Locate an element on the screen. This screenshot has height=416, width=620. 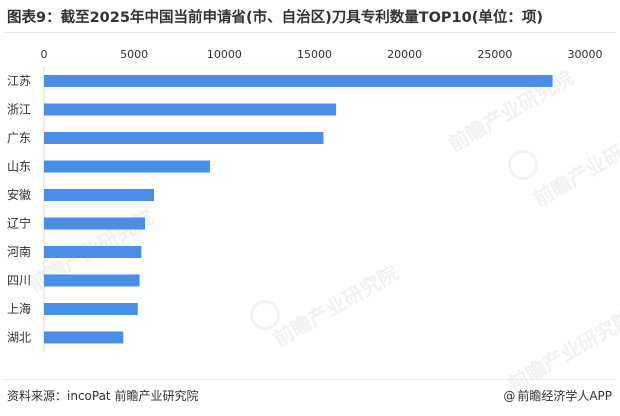
category-label: 江苏 is located at coordinates (19, 81).